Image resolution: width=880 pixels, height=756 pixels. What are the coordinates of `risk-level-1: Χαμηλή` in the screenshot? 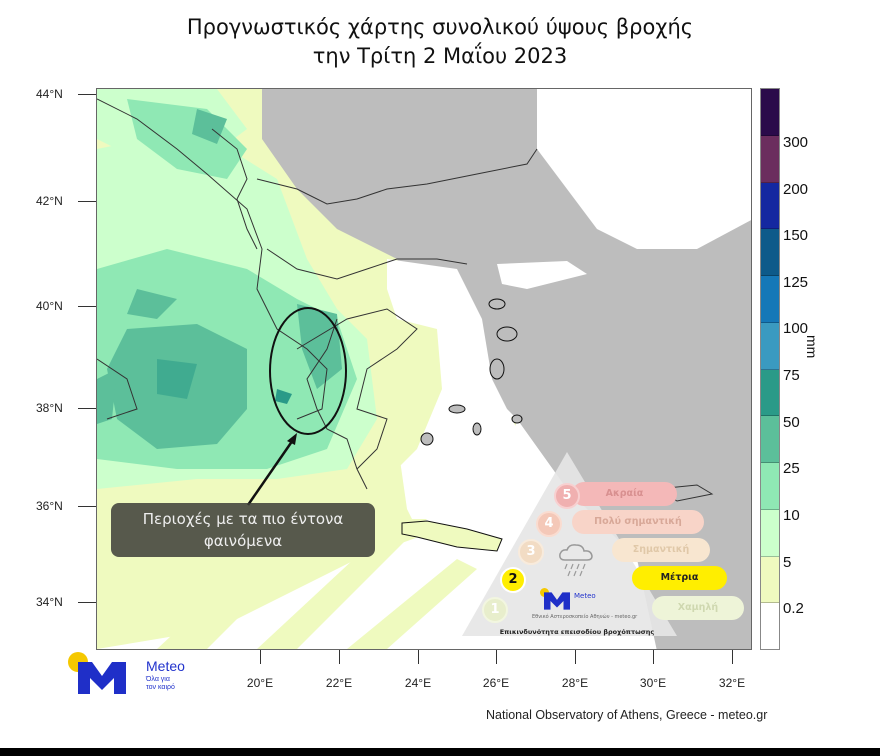 It's located at (698, 608).